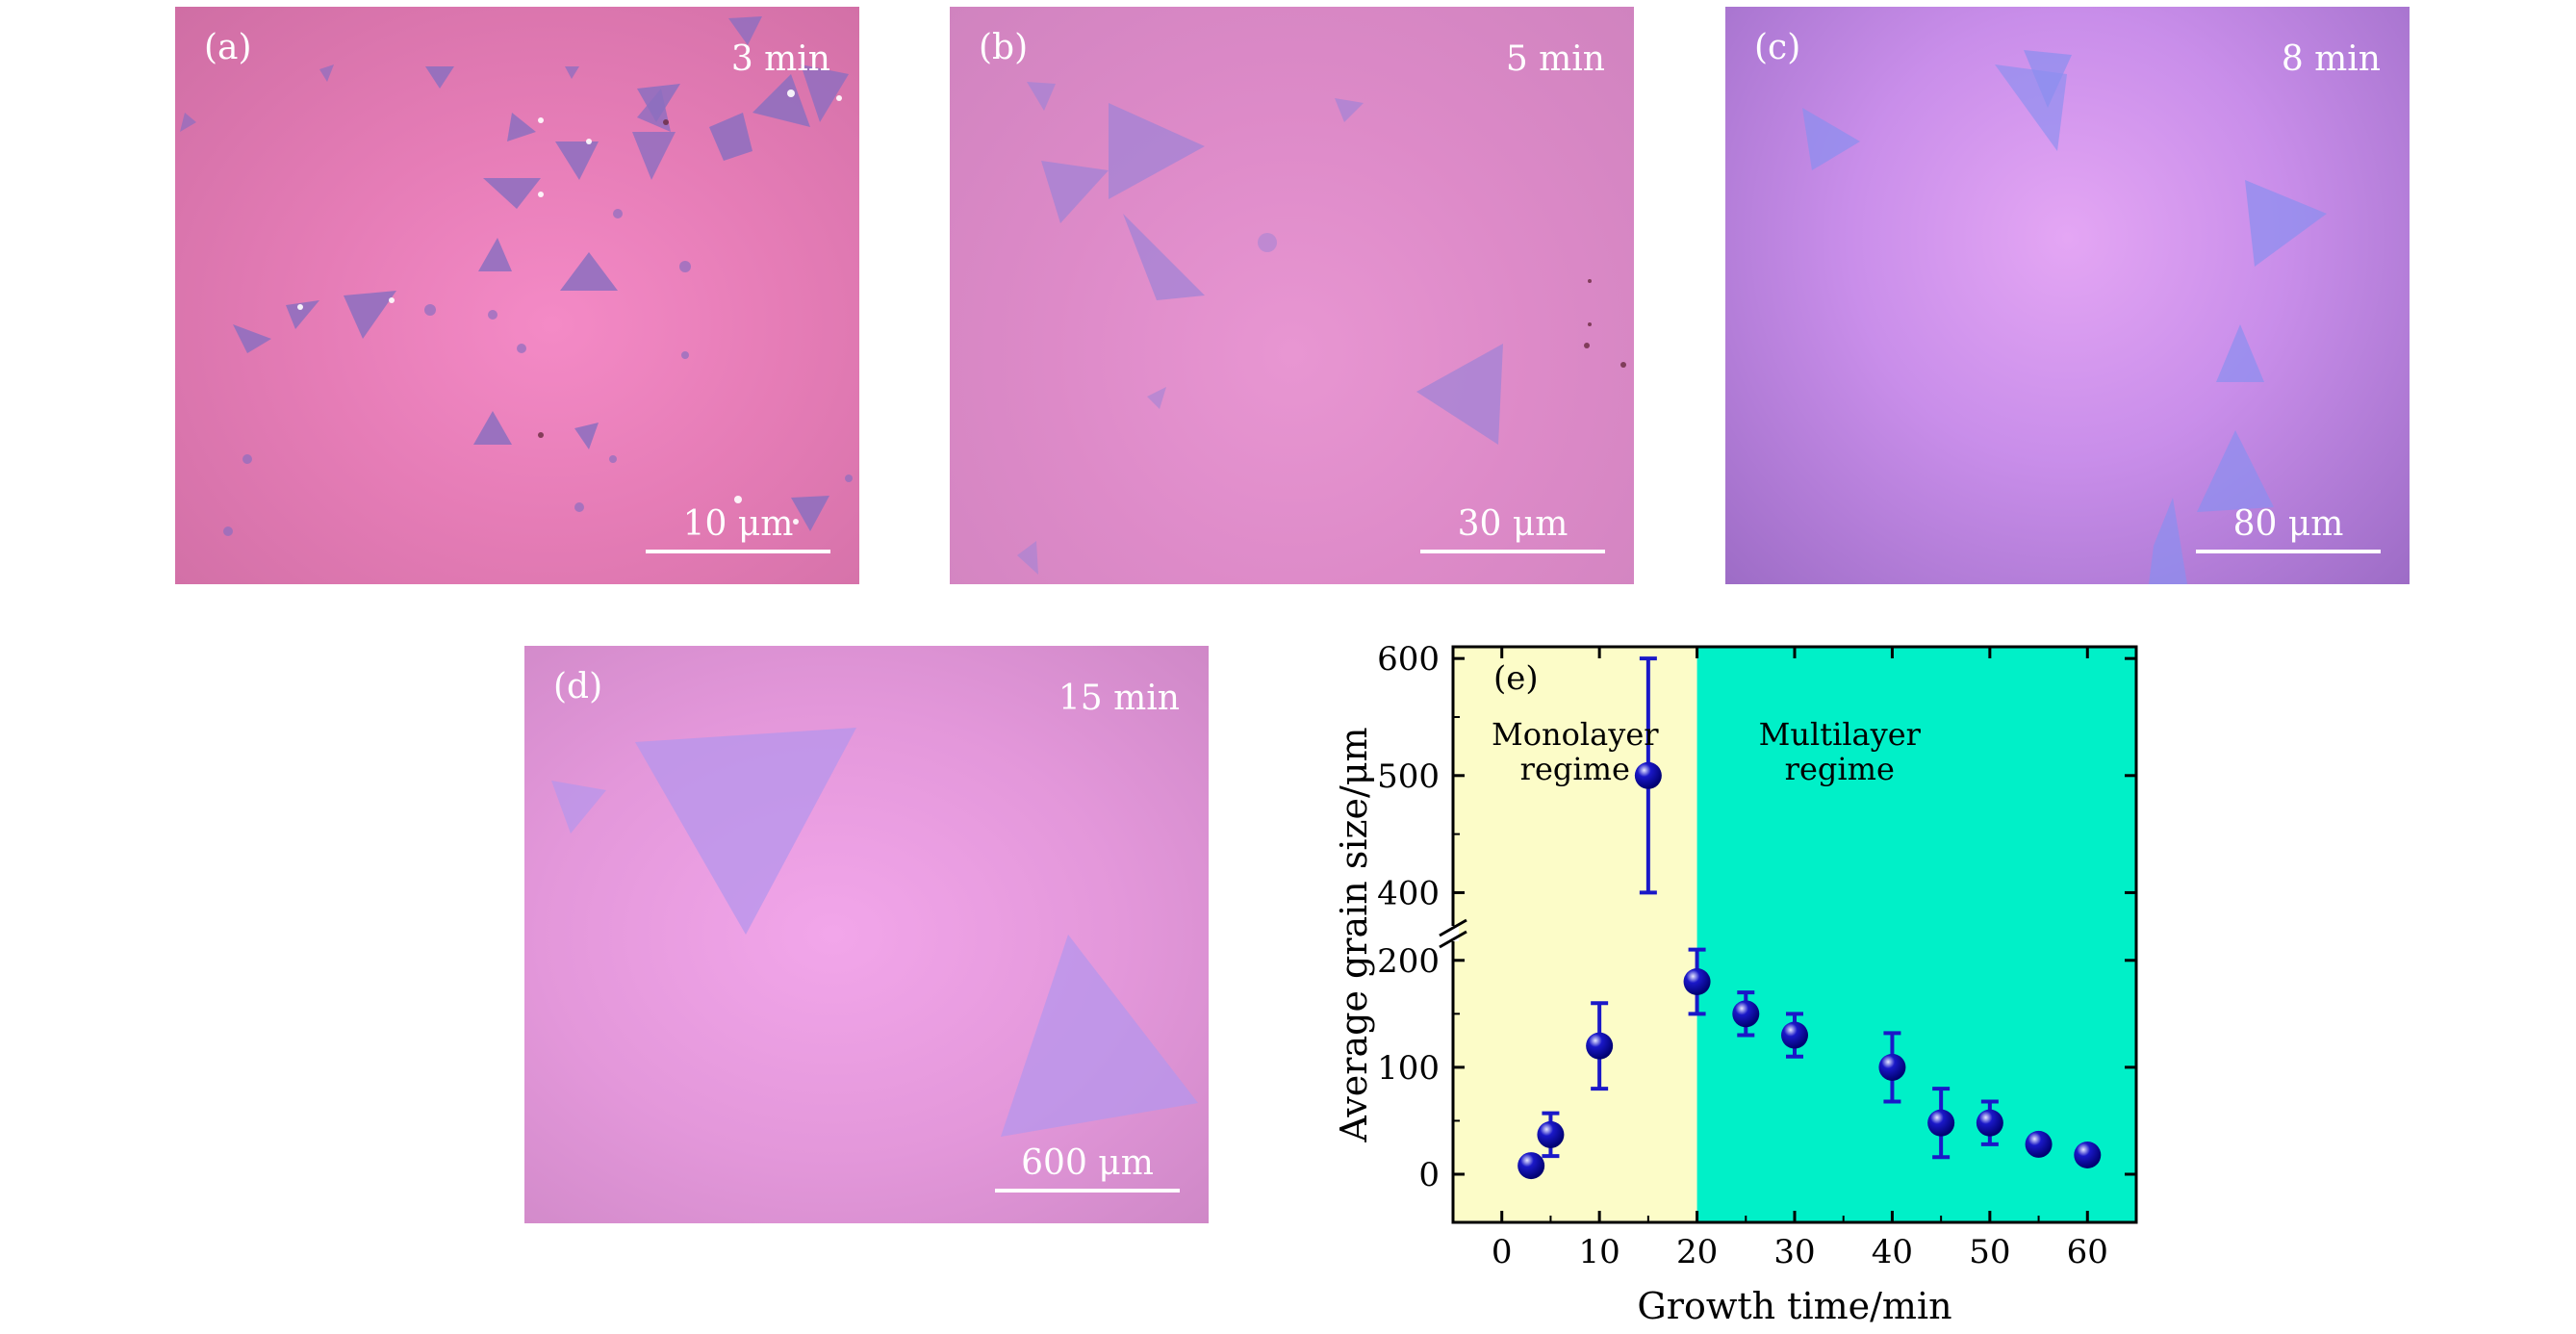  I want to click on x-axis-label: Growth time/min, so click(1794, 1306).